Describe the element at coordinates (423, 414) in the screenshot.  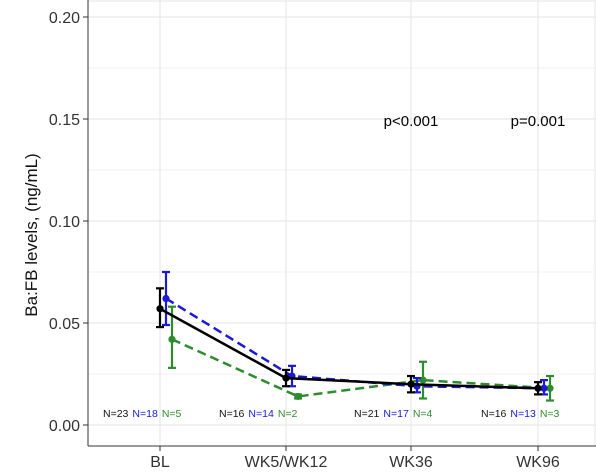
I see `n-label: N=4` at that location.